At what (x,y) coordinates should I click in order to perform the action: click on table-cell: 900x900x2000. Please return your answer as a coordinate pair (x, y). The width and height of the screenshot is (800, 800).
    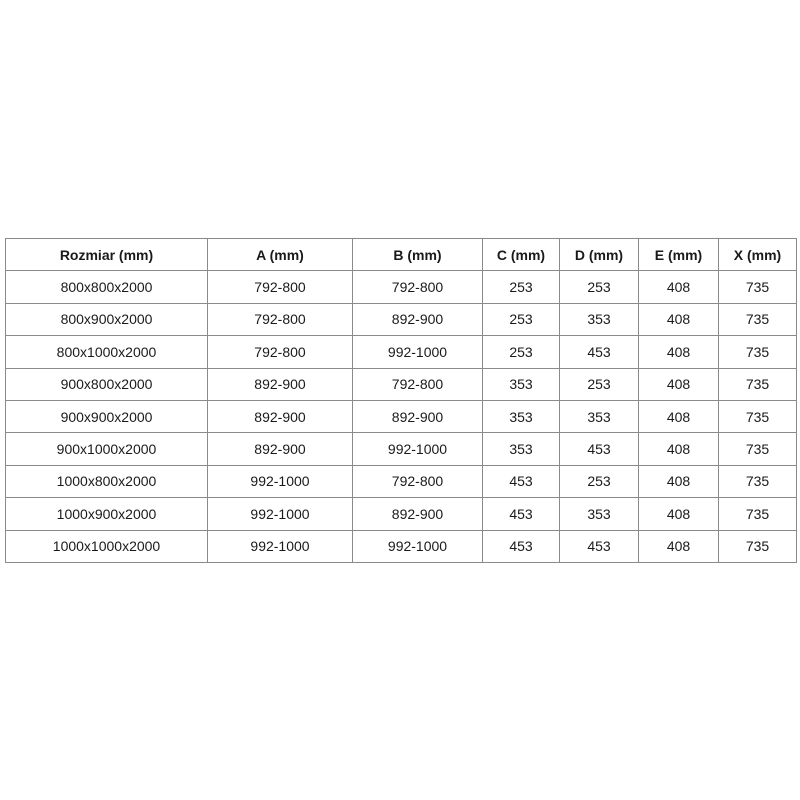
    Looking at the image, I should click on (106, 416).